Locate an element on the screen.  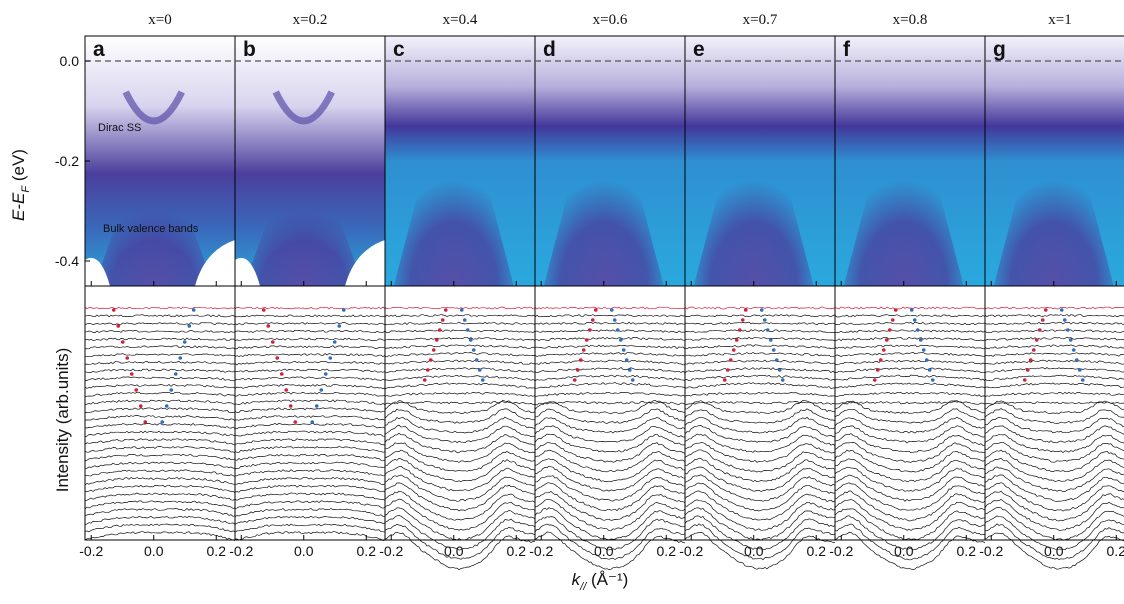
y-label-main: E-E is located at coordinates (18, 206).